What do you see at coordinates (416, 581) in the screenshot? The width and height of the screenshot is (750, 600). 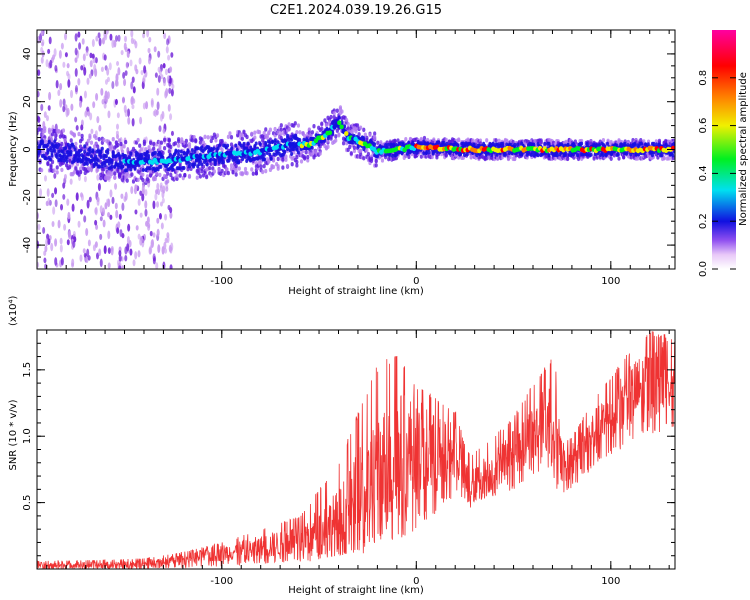 I see `snr-x-tick-label: 0` at bounding box center [416, 581].